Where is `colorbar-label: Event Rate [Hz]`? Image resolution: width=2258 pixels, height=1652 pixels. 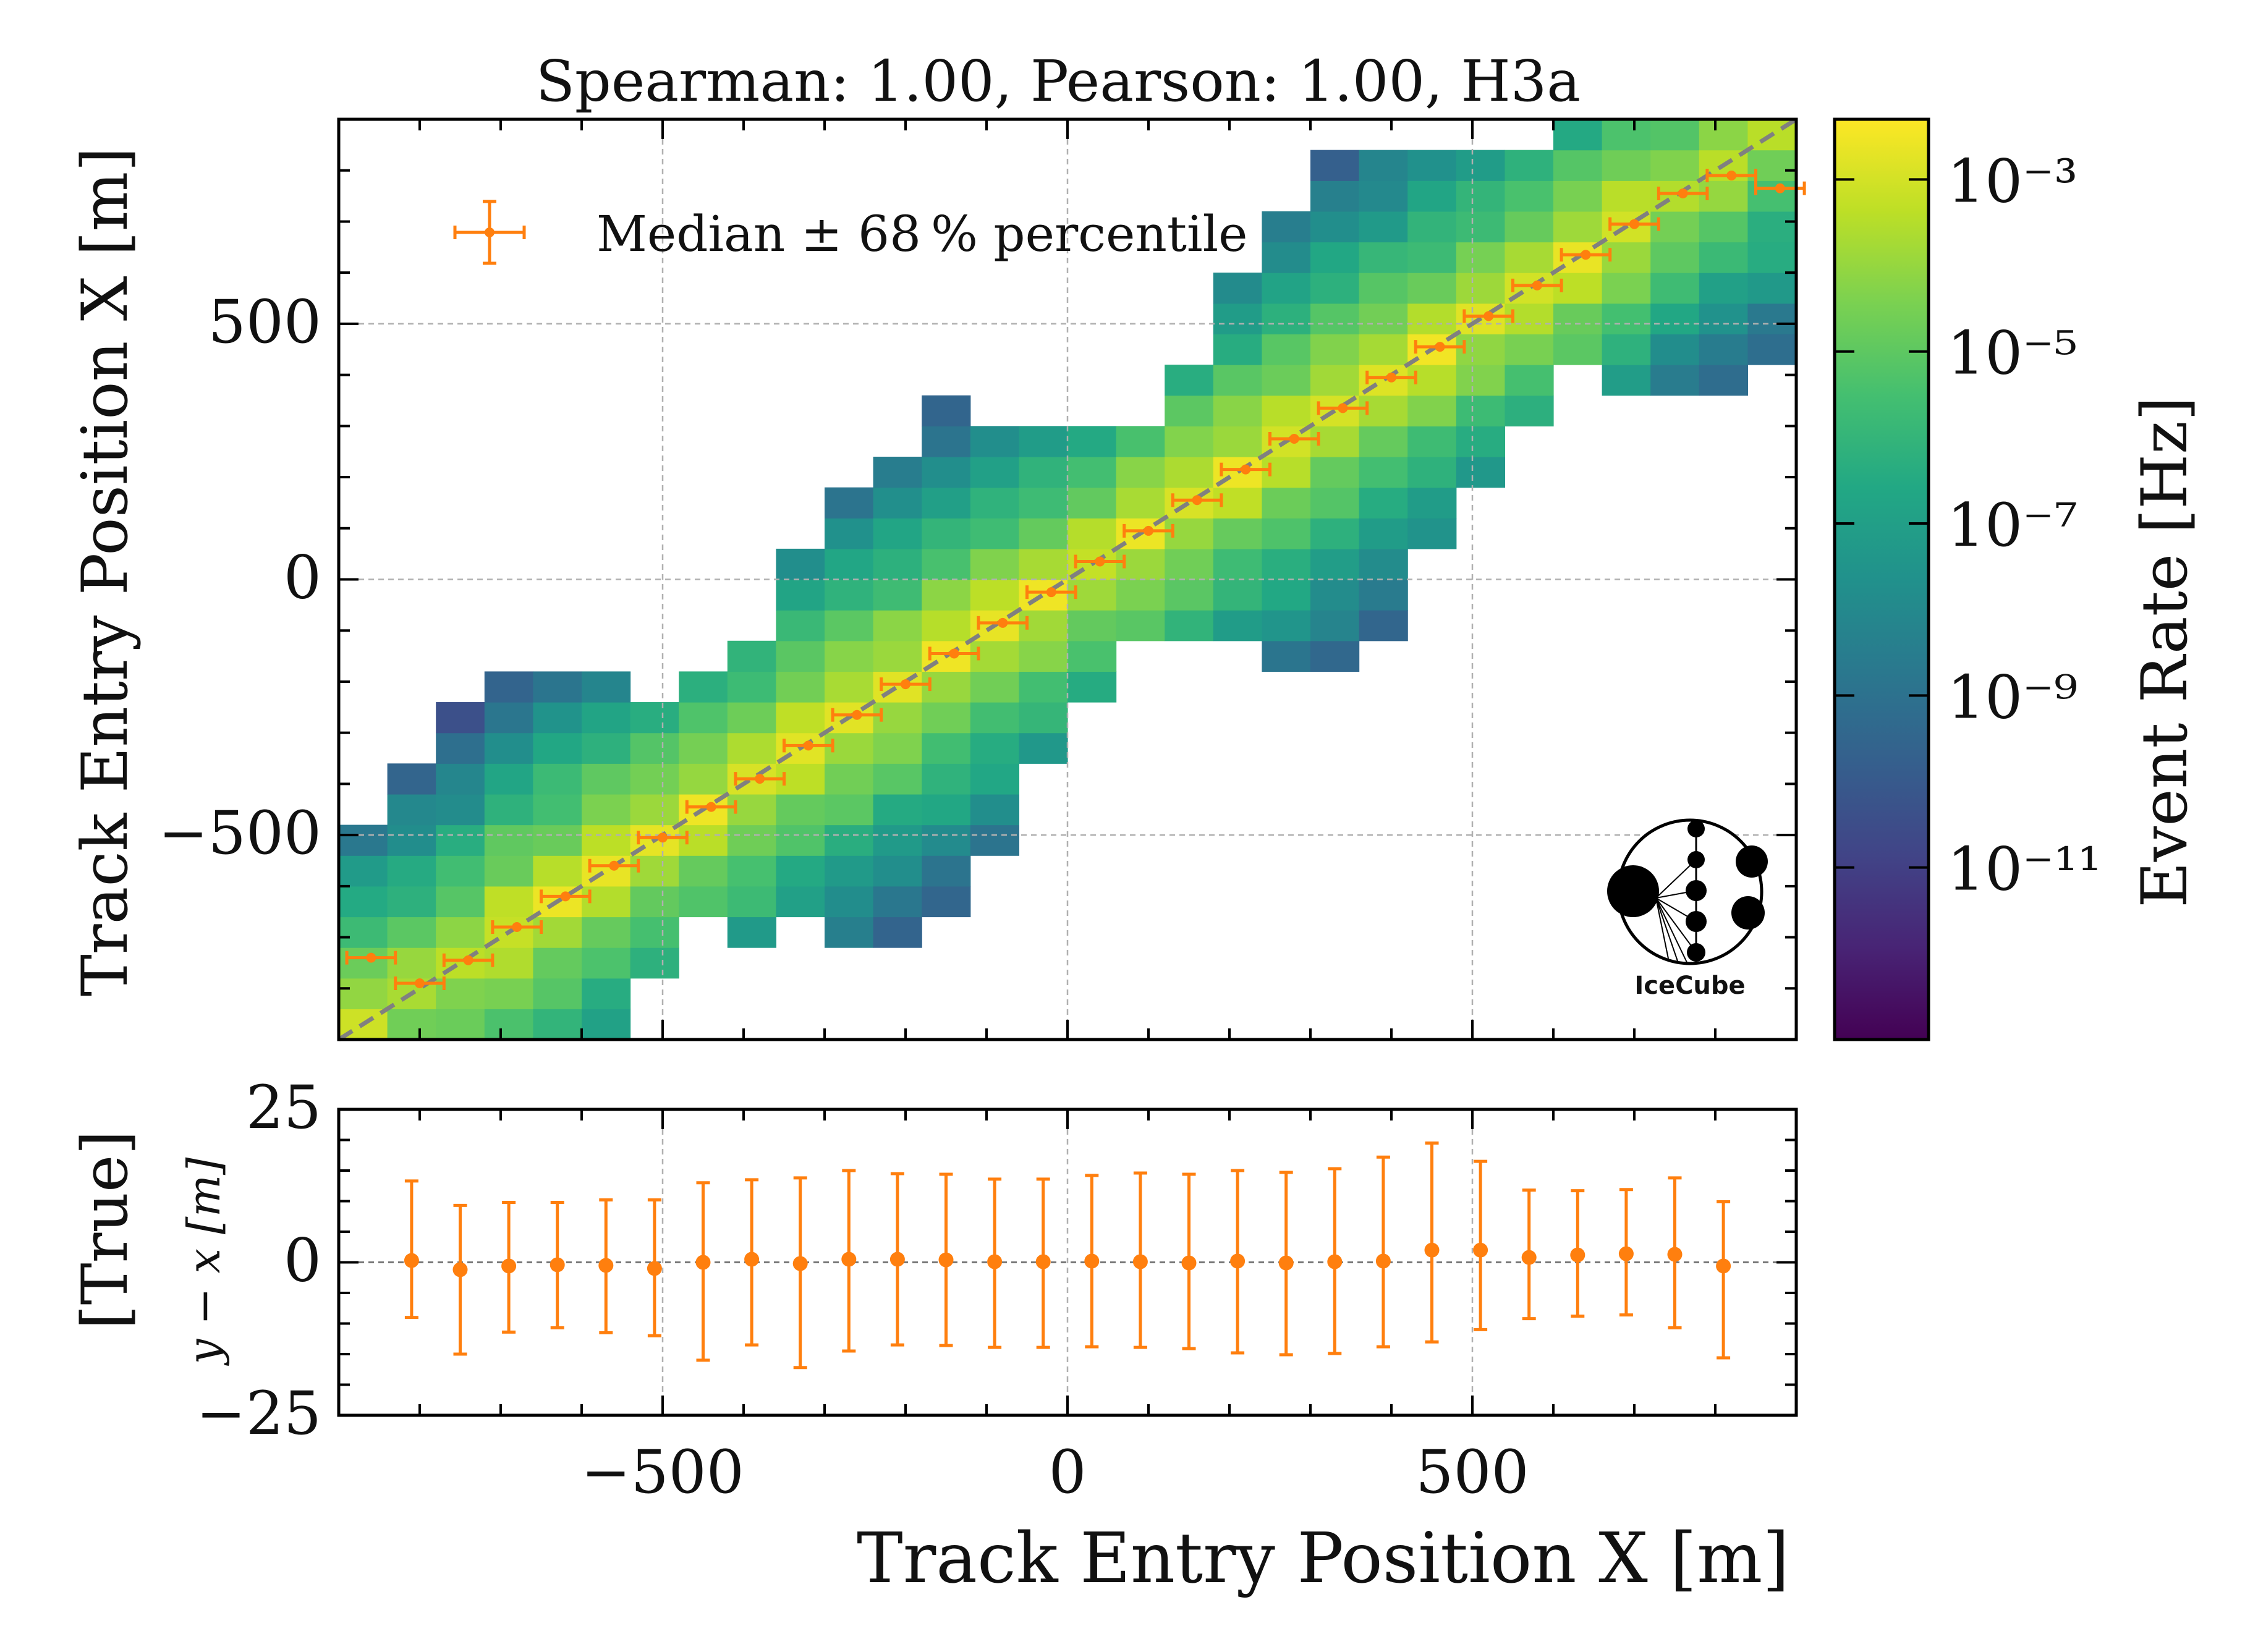 colorbar-label: Event Rate [Hz] is located at coordinates (2165, 652).